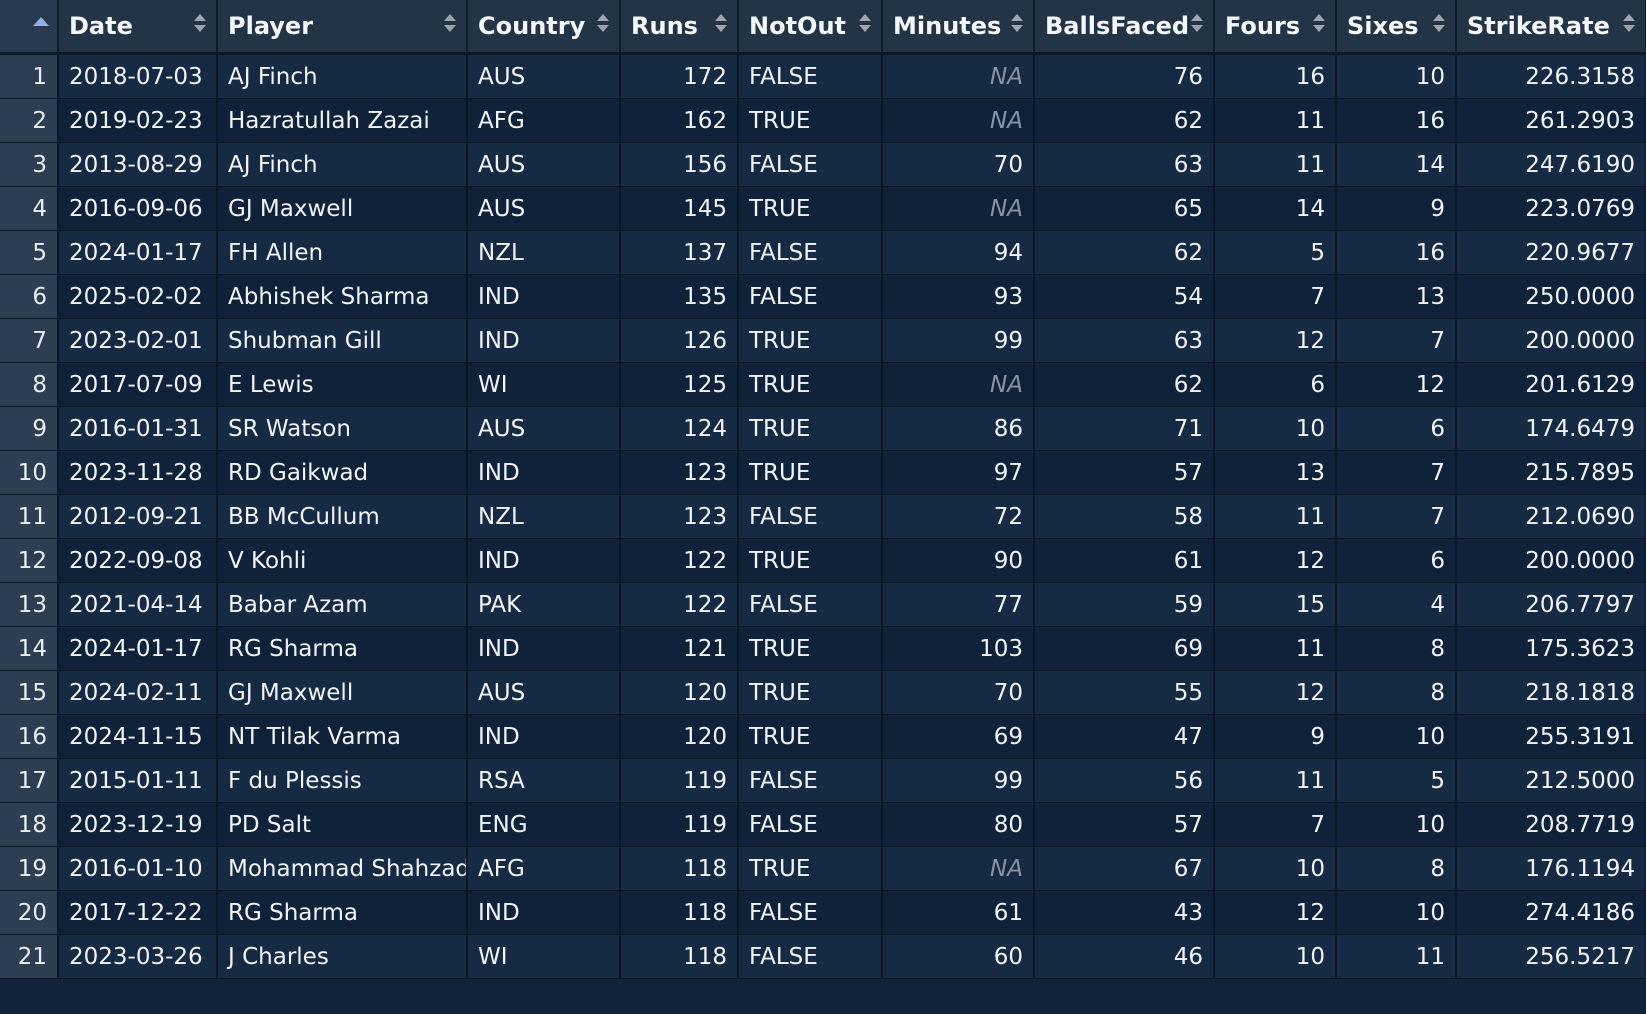 This screenshot has height=1014, width=1646. What do you see at coordinates (1551, 472) in the screenshot?
I see `cell-strikerate: 215.7895` at bounding box center [1551, 472].